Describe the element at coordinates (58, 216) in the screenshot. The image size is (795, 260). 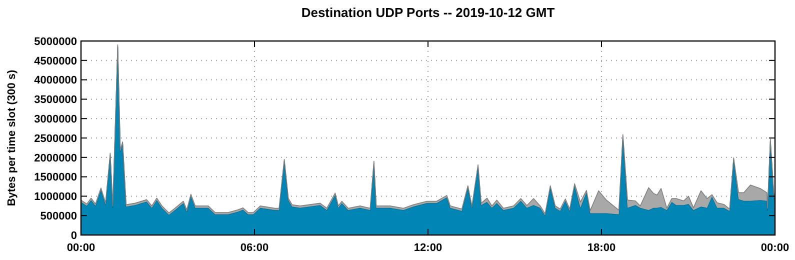
I see `y-tick-label: 500000` at that location.